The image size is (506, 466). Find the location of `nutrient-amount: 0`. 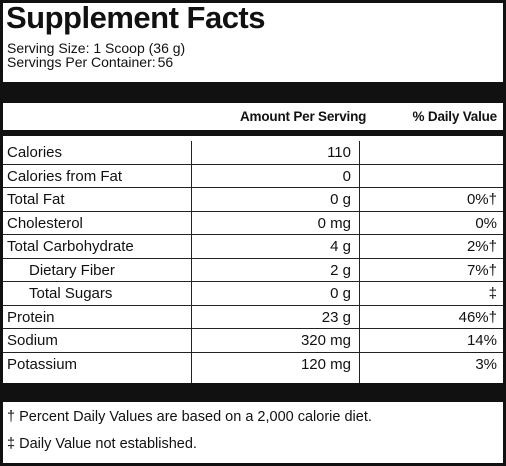

nutrient-amount: 0 is located at coordinates (346, 176).